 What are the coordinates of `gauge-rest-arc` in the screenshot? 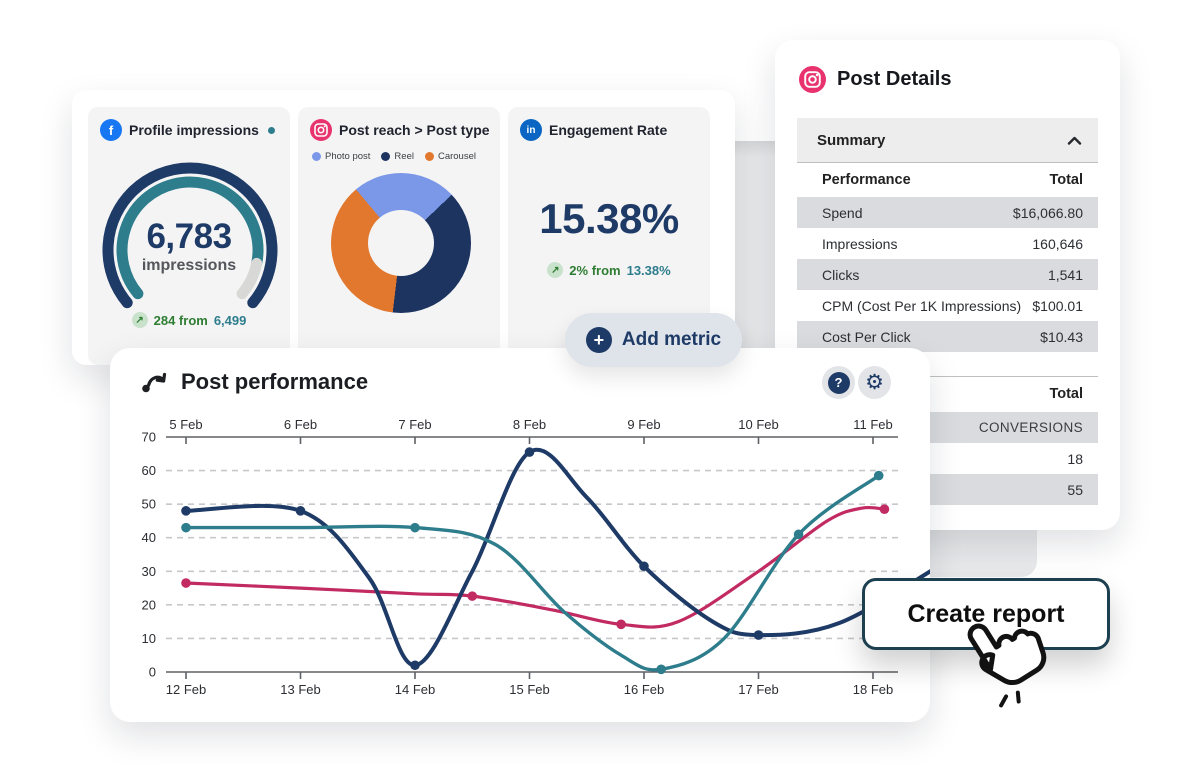 It's located at (249, 278).